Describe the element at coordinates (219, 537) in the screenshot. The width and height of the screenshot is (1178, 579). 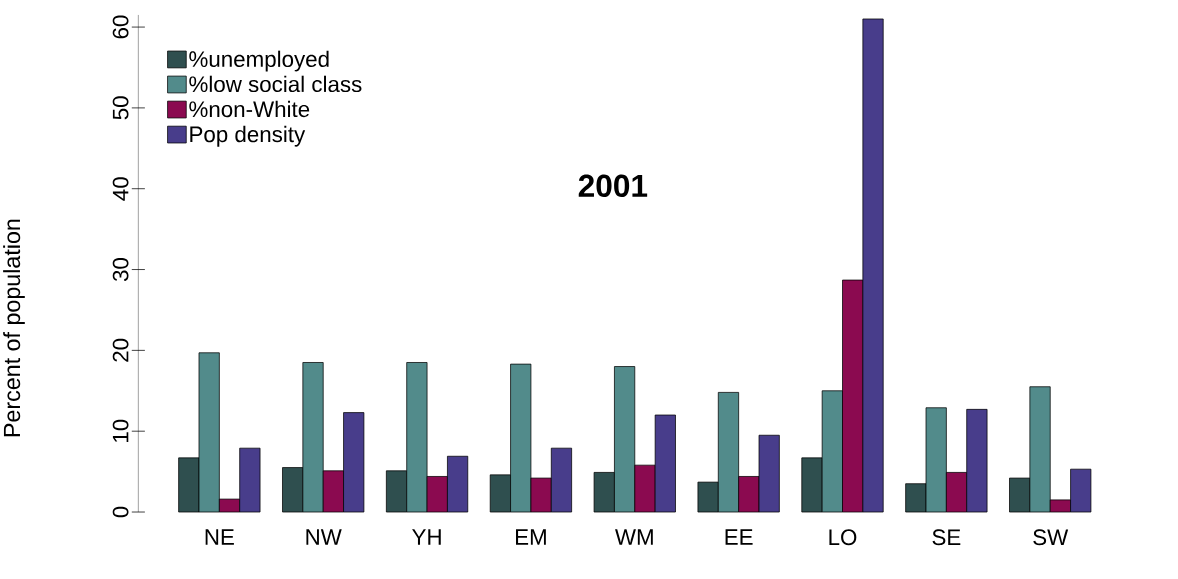
I see `x-tick-label: NE` at that location.